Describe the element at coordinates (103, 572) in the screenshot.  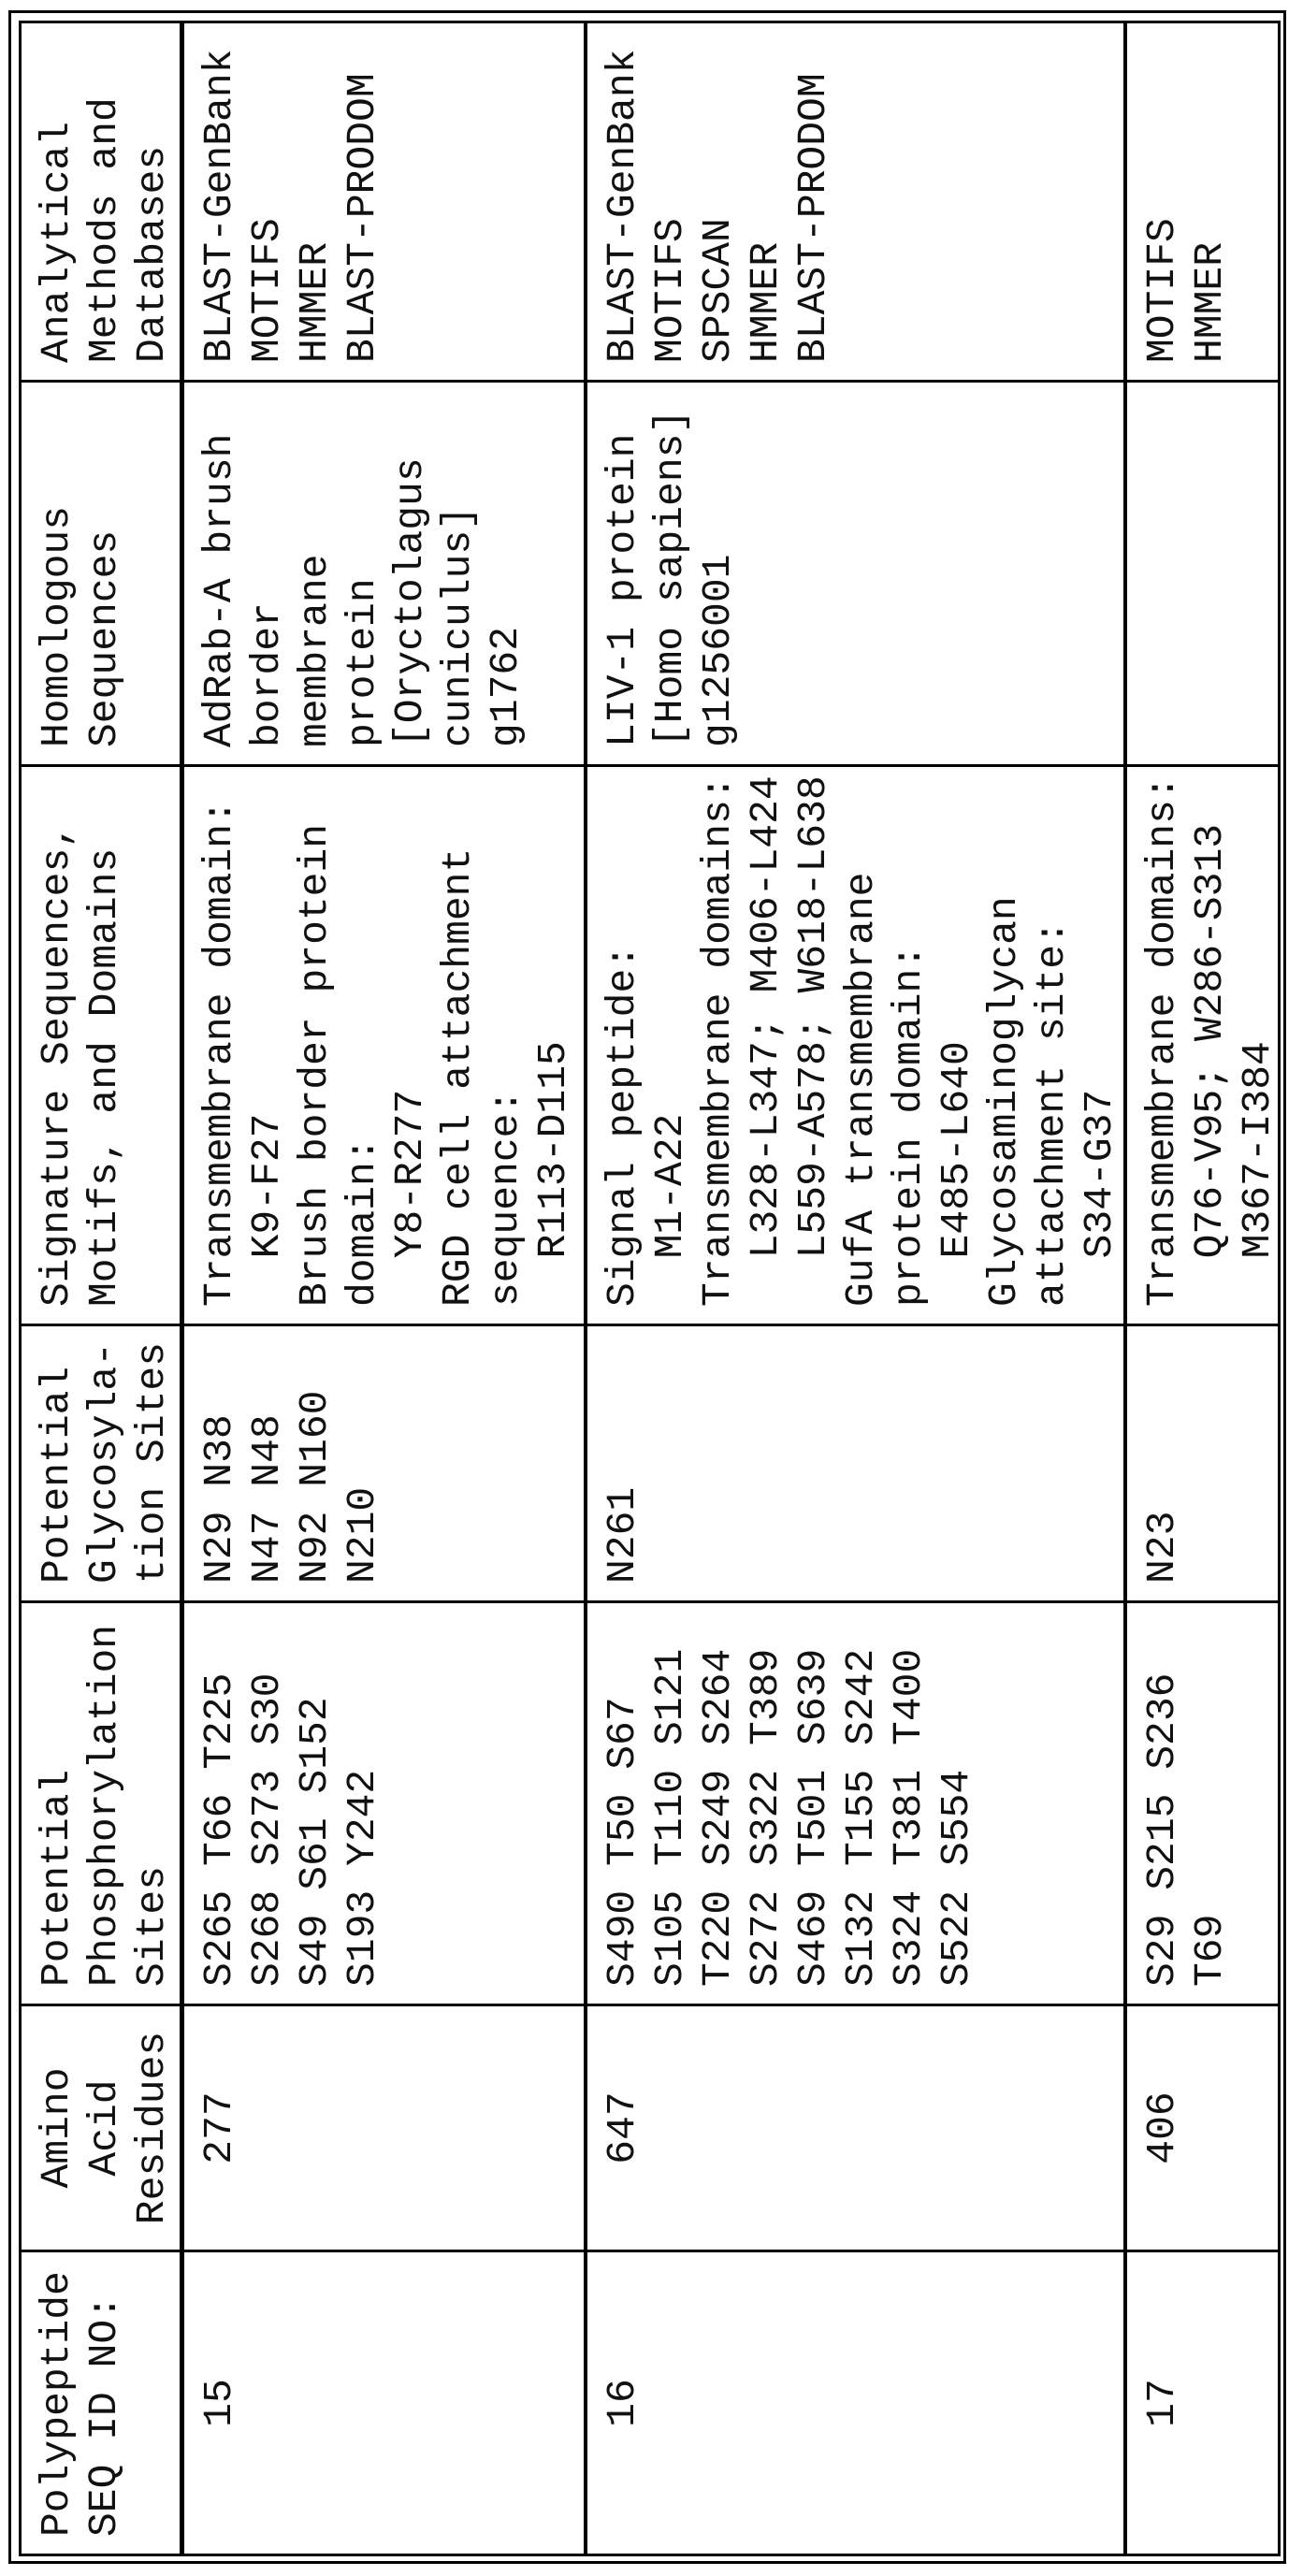
I see `header-homologous-sequences: Homologous Sequences` at that location.